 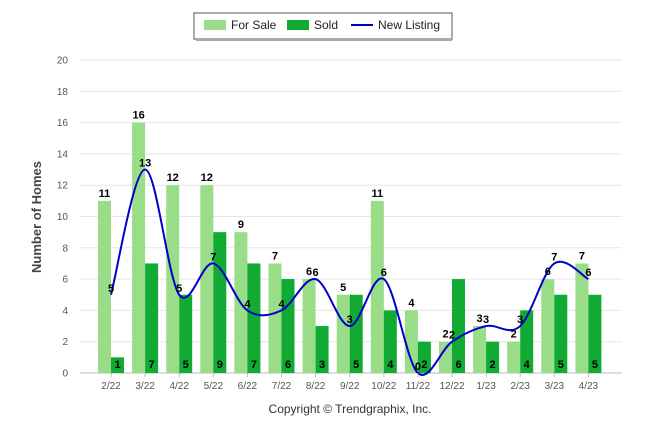 What do you see at coordinates (322, 365) in the screenshot?
I see `data-label-sold: 3` at bounding box center [322, 365].